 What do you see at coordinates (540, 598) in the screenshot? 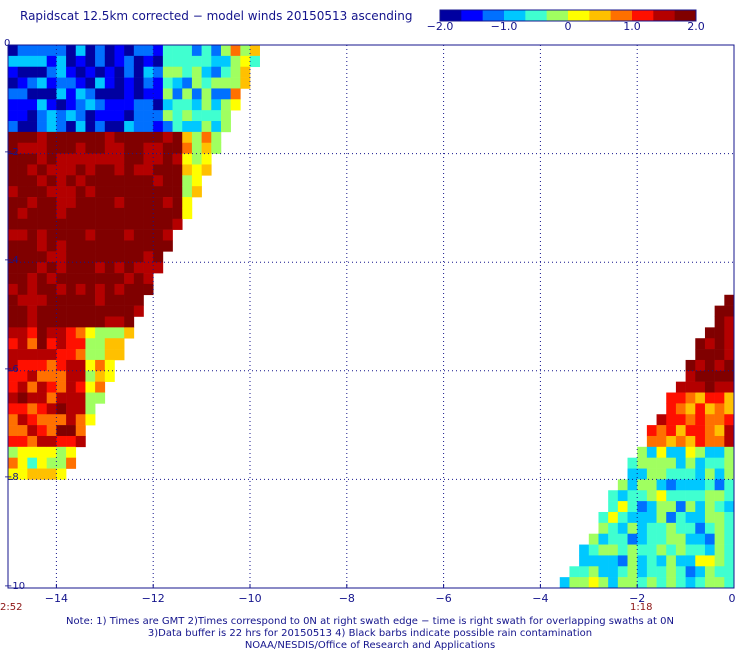
I see `x-tick-label: −4` at bounding box center [540, 598].